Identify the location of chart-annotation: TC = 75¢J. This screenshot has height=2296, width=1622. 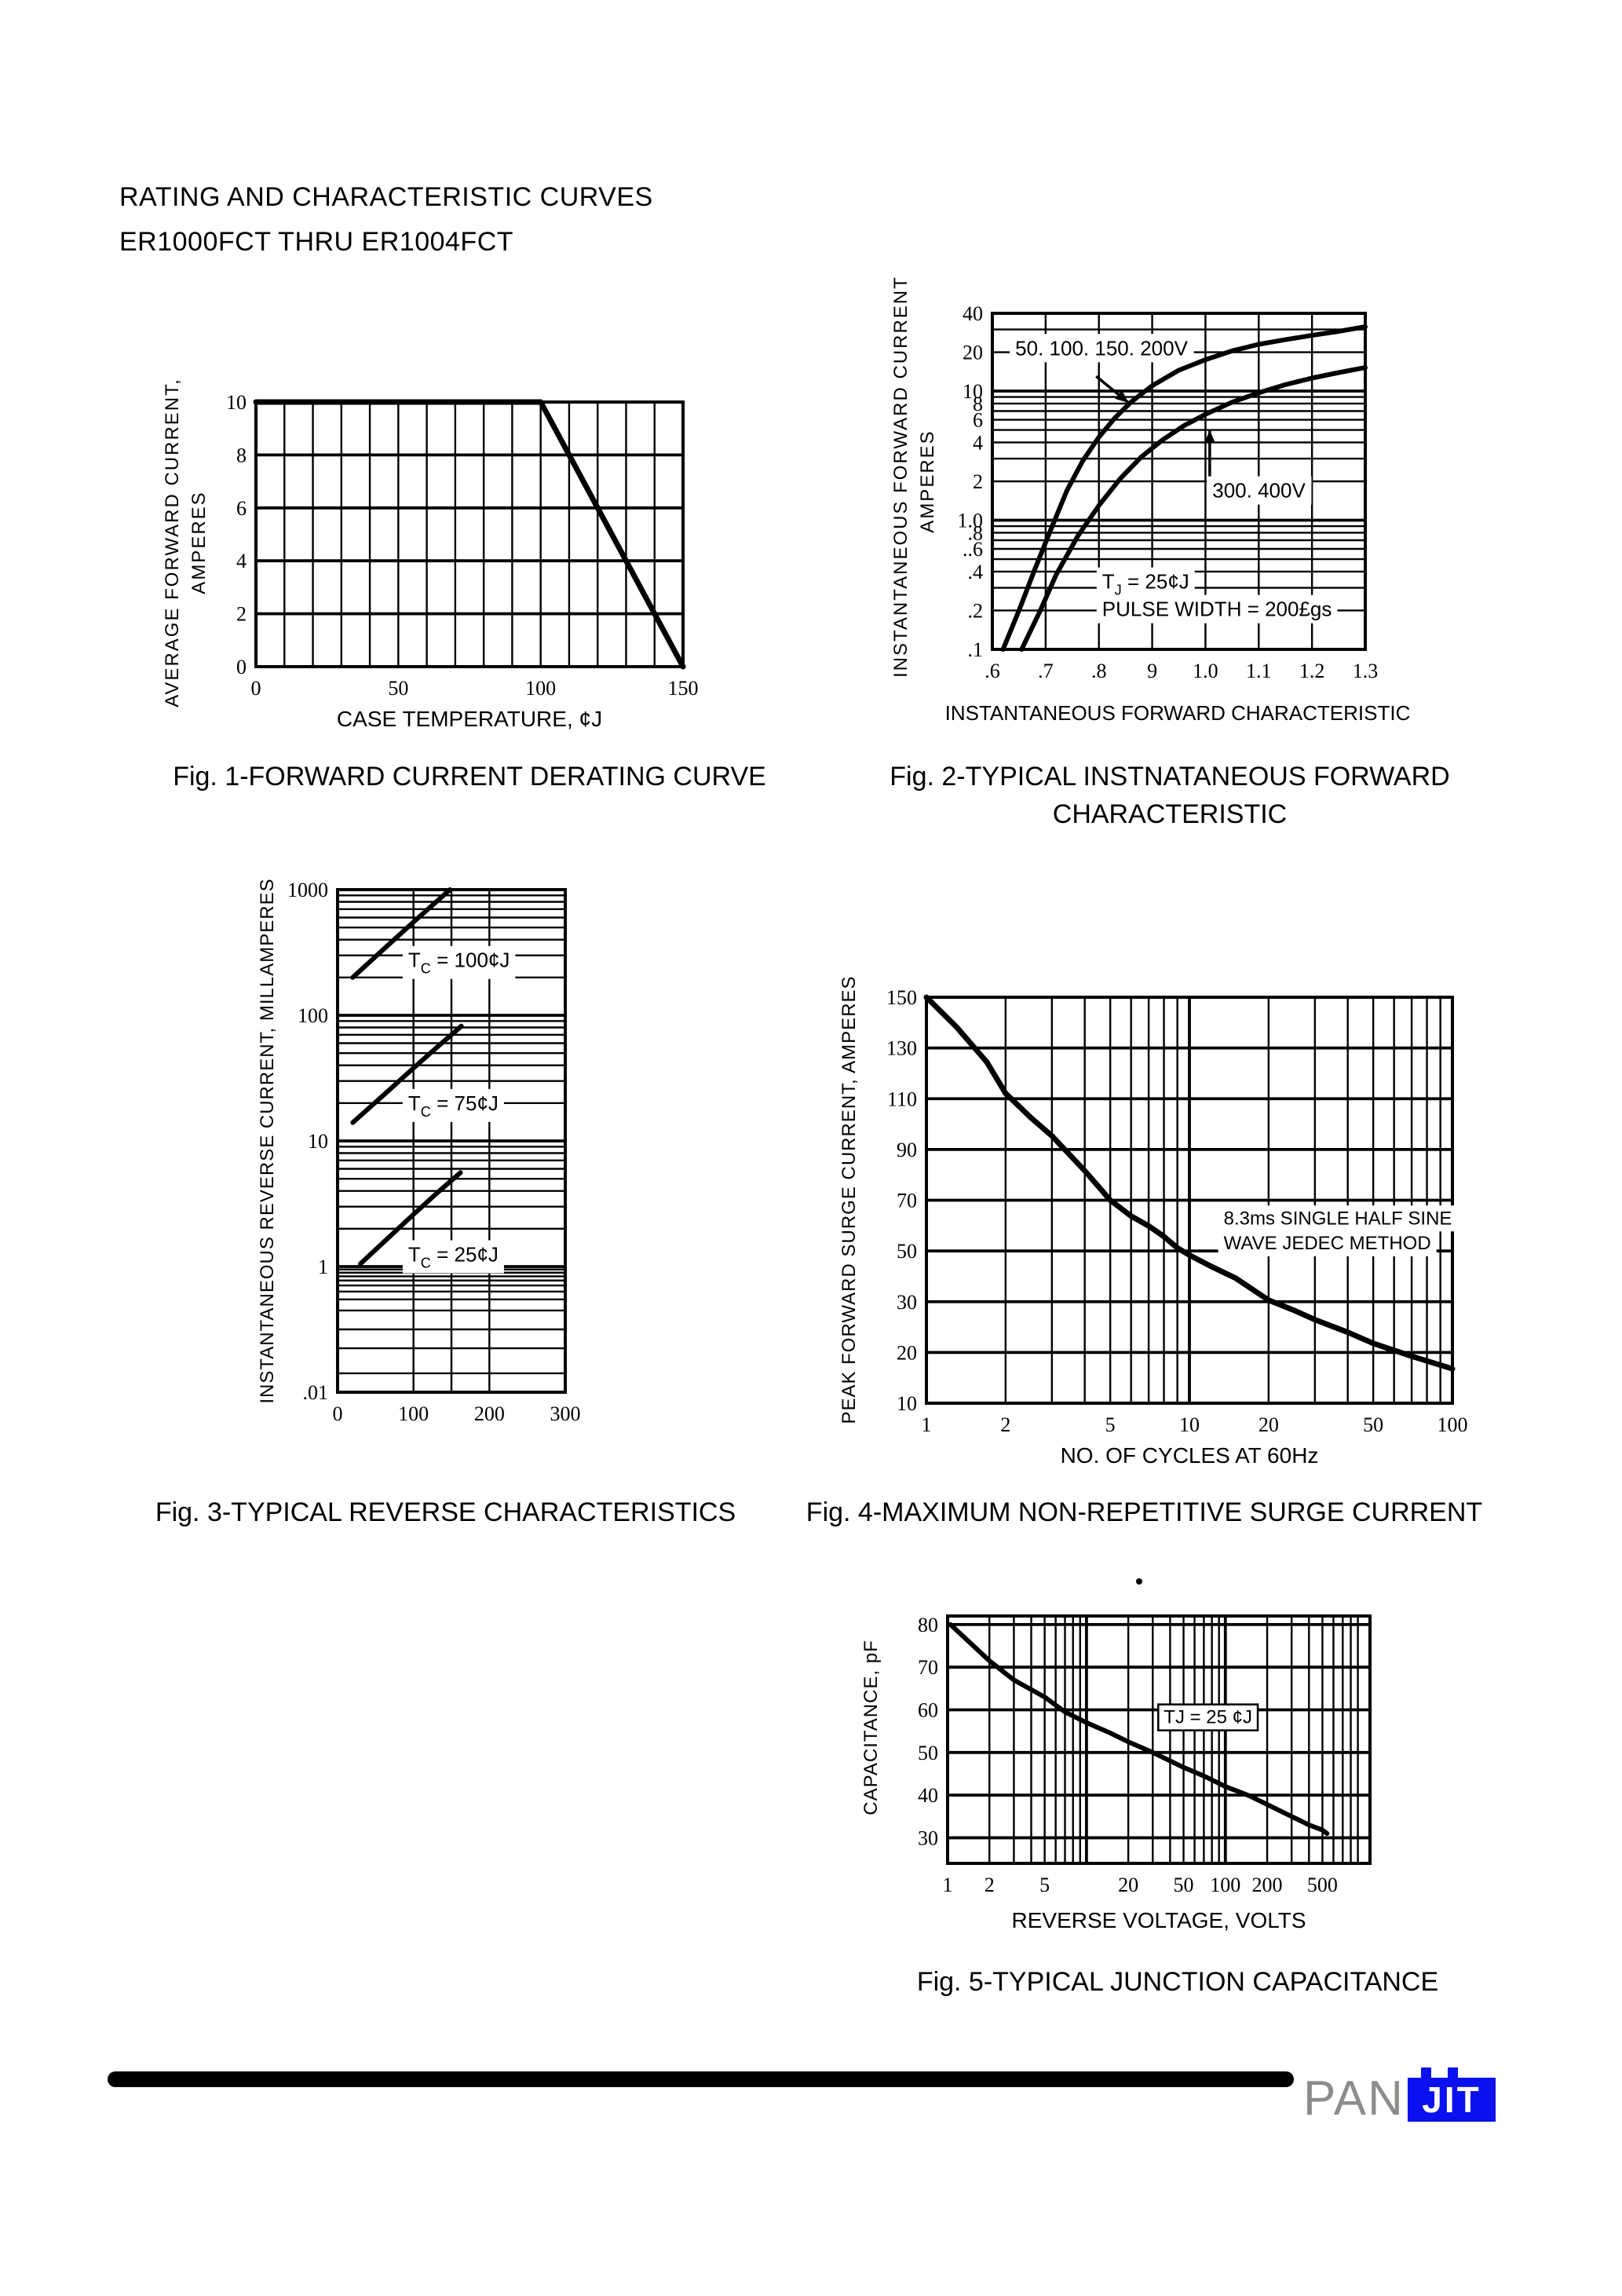
(453, 1105).